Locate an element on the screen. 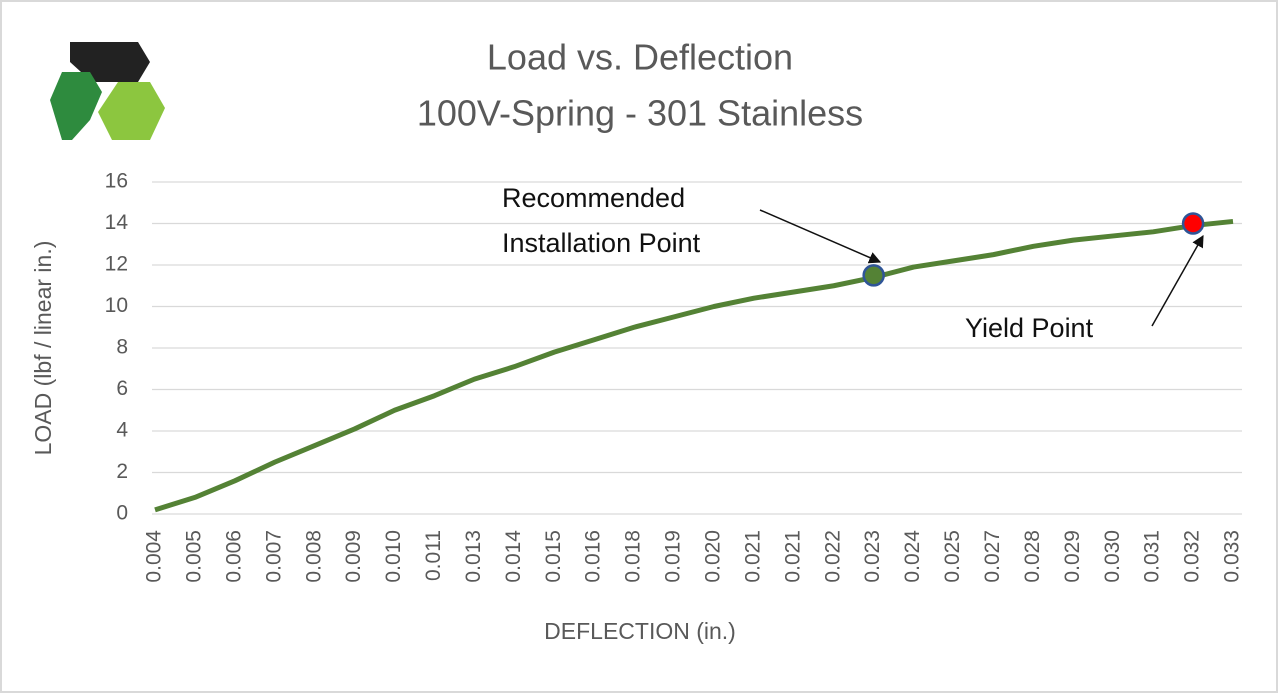 Image resolution: width=1280 pixels, height=695 pixels. x-tick-label: 0.013 is located at coordinates (473, 556).